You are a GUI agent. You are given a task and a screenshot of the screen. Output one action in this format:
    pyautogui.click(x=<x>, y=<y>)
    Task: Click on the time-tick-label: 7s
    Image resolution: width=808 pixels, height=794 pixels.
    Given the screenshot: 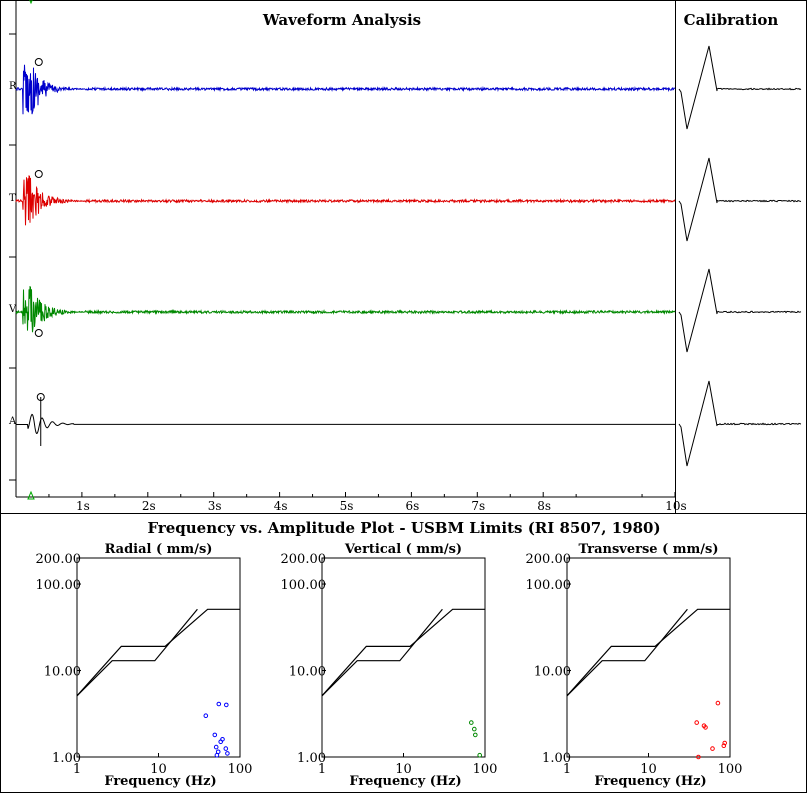 What is the action you would take?
    pyautogui.click(x=478, y=506)
    